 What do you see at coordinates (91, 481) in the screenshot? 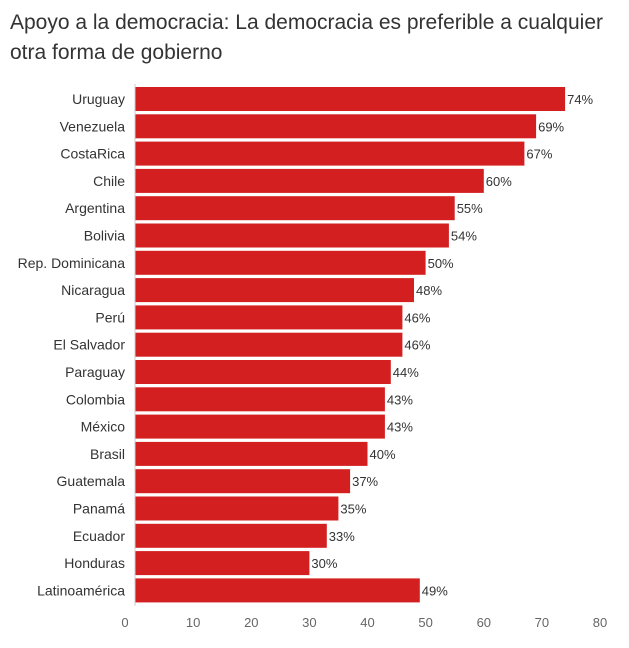
I see `category-label-14: Guatemala` at bounding box center [91, 481].